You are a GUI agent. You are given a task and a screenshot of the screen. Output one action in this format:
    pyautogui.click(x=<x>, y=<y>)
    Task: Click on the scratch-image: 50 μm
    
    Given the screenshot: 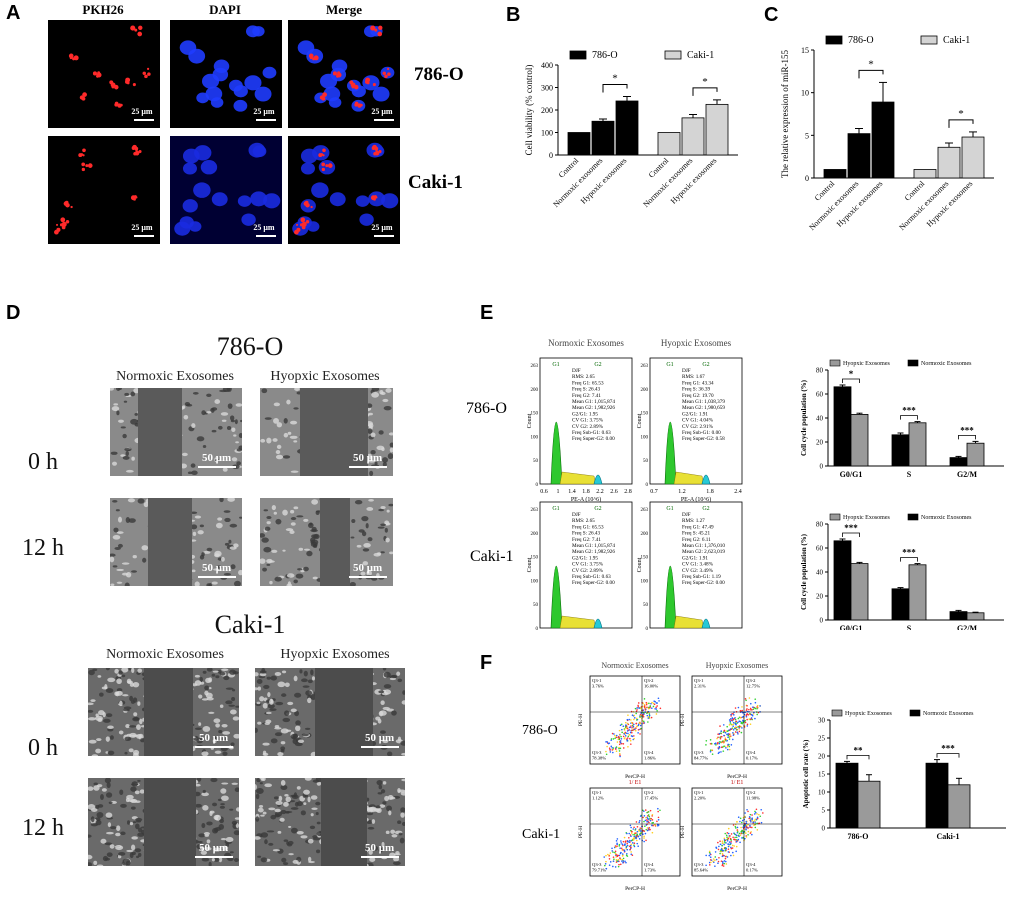 What is the action you would take?
    pyautogui.click(x=163, y=712)
    